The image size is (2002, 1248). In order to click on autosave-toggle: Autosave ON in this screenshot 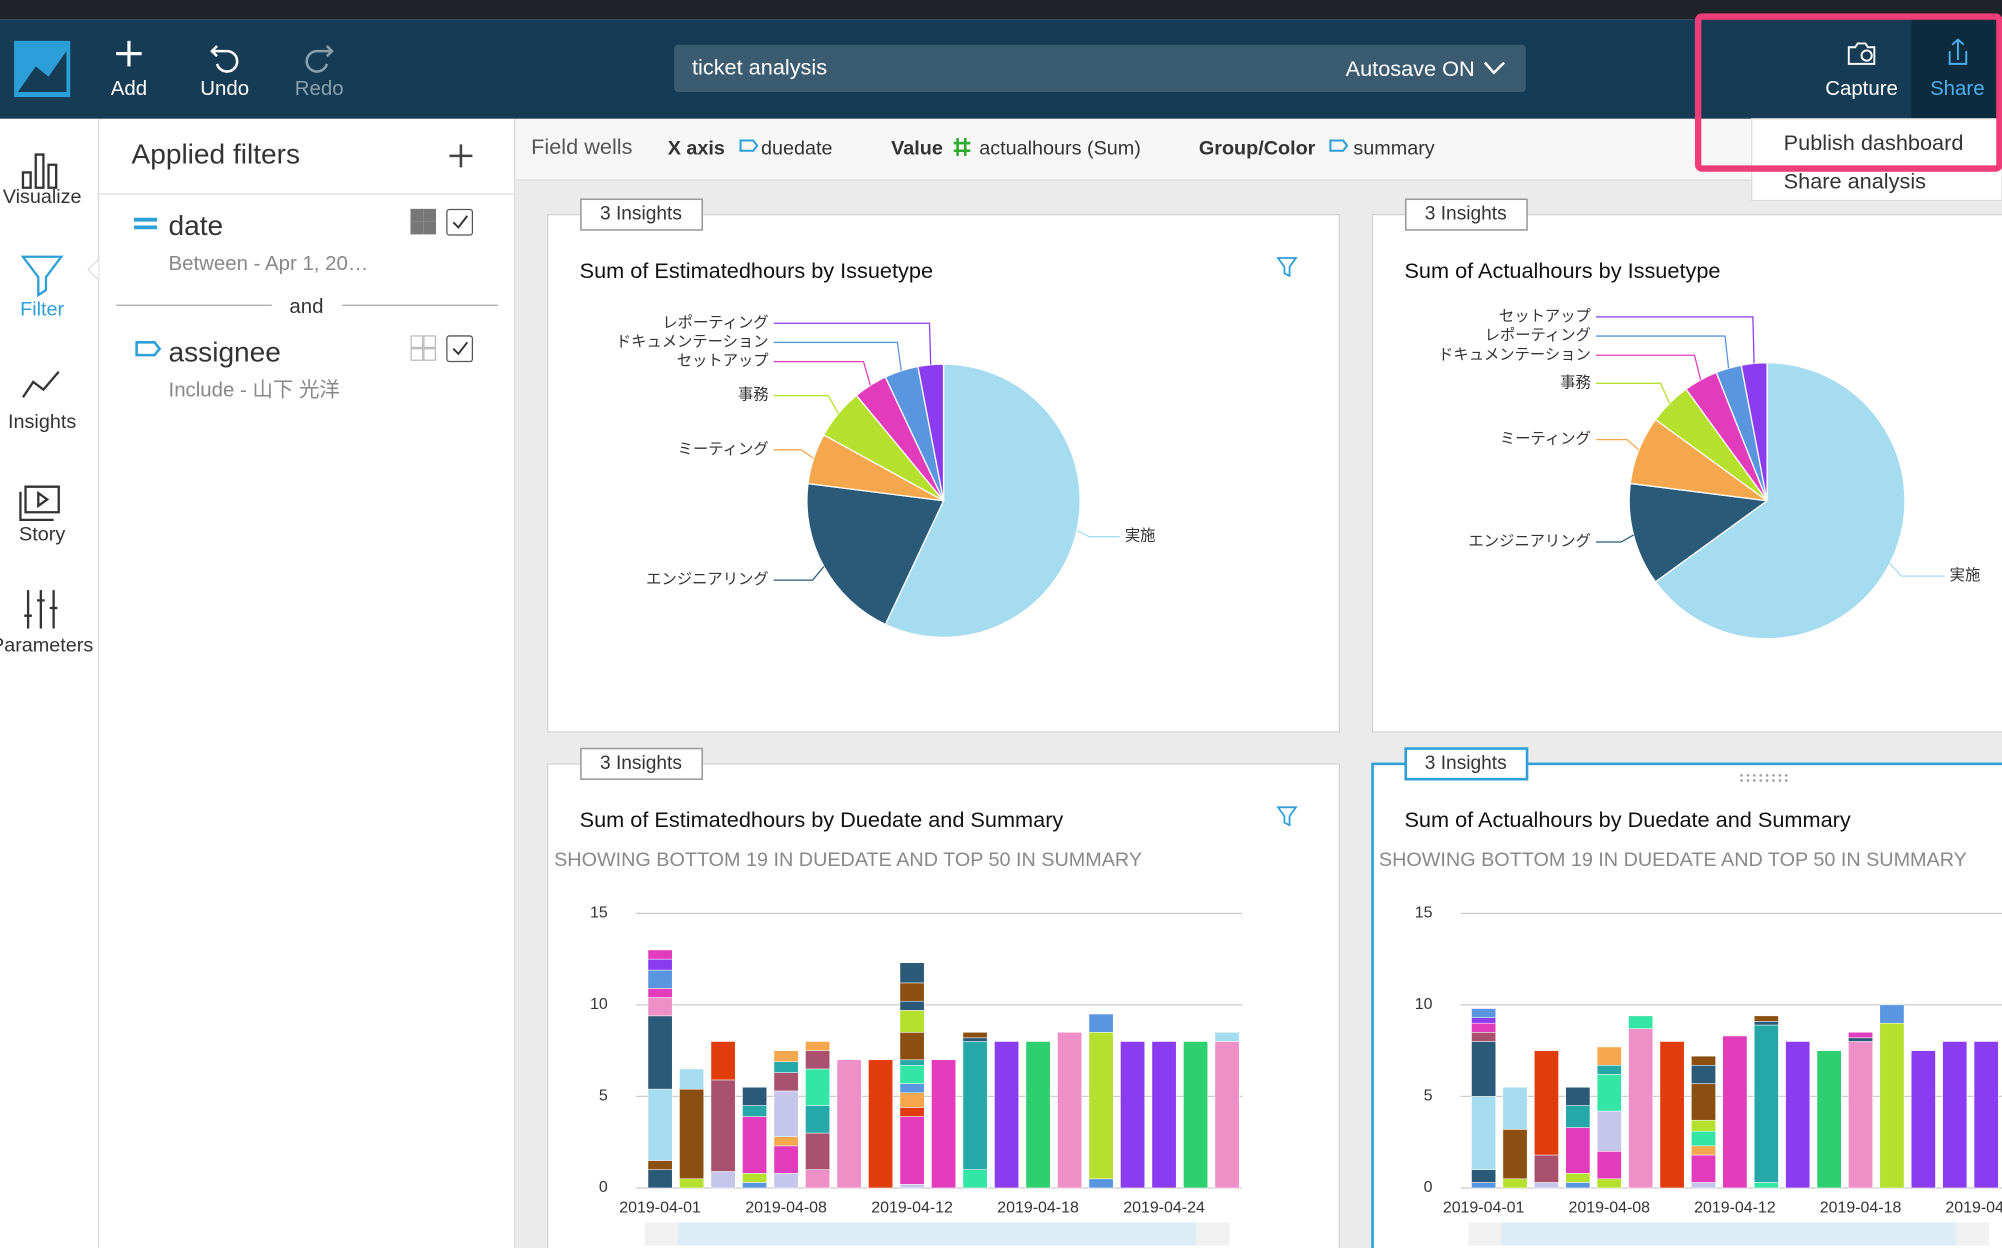, I will do `click(1410, 68)`.